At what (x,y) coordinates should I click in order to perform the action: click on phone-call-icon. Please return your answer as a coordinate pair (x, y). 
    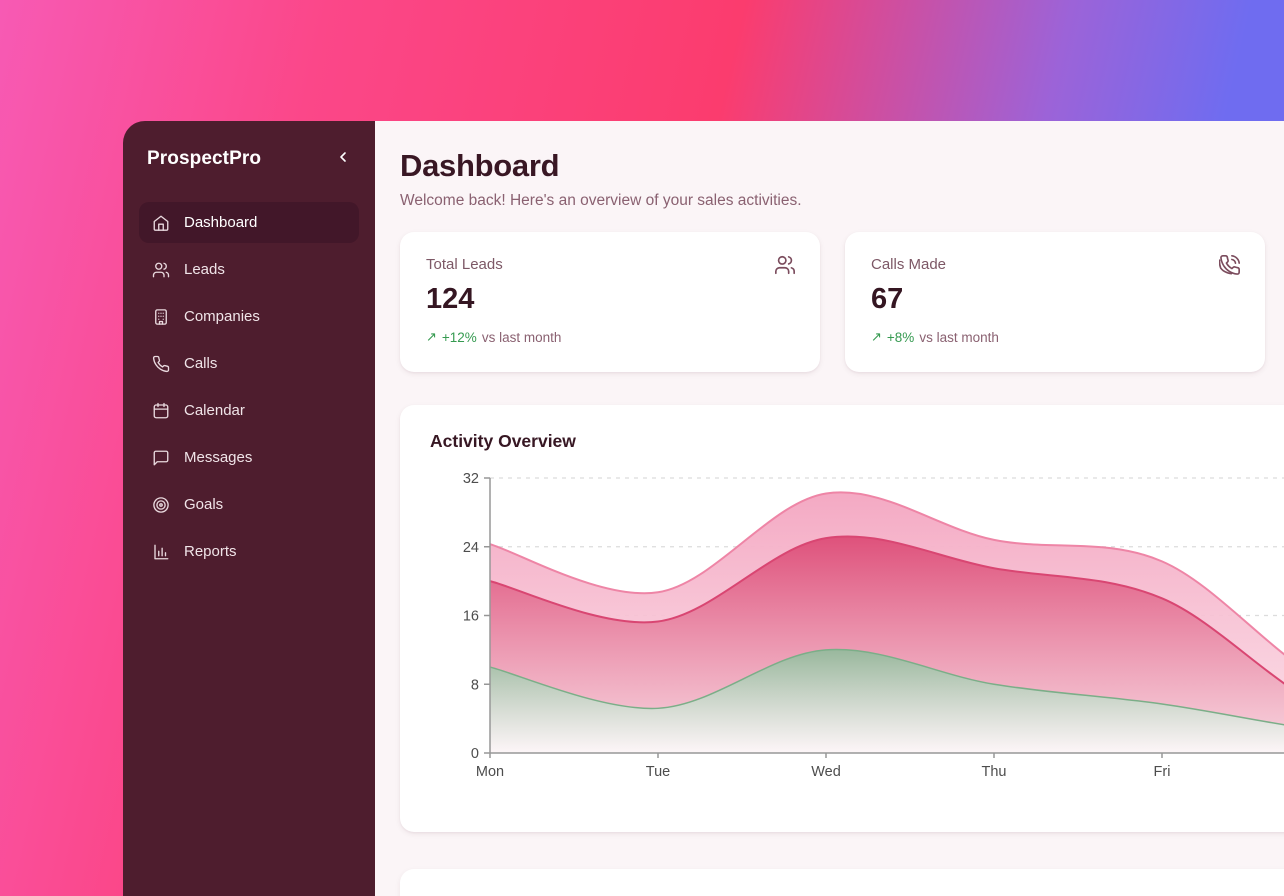
    Looking at the image, I should click on (1229, 267).